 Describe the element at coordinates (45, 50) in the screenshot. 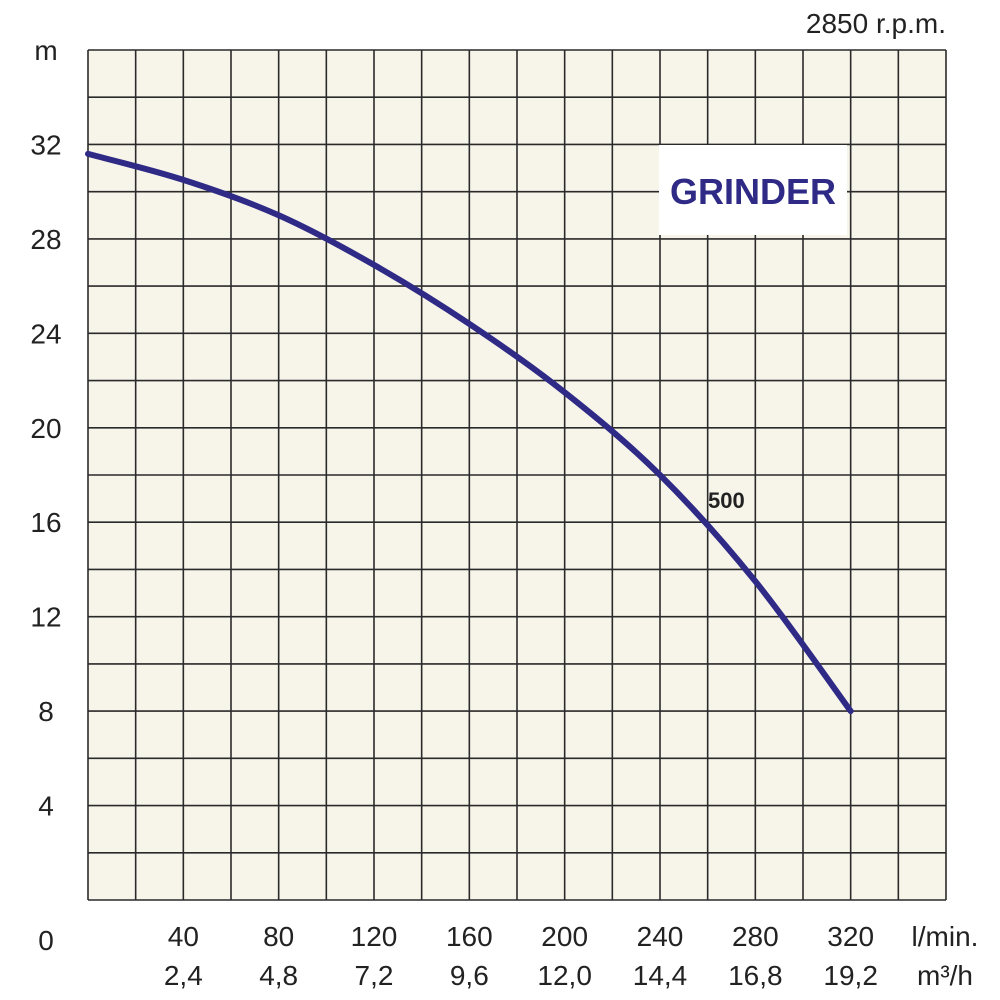

I see `y-axis-unit: m` at that location.